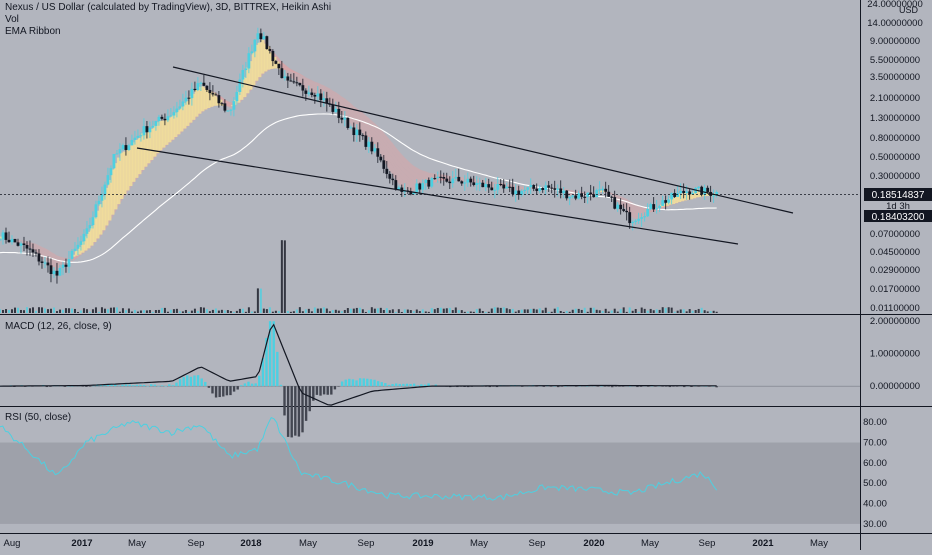 The image size is (932, 555). I want to click on ema-ribbon-label: EMA Ribbon, so click(33, 31).